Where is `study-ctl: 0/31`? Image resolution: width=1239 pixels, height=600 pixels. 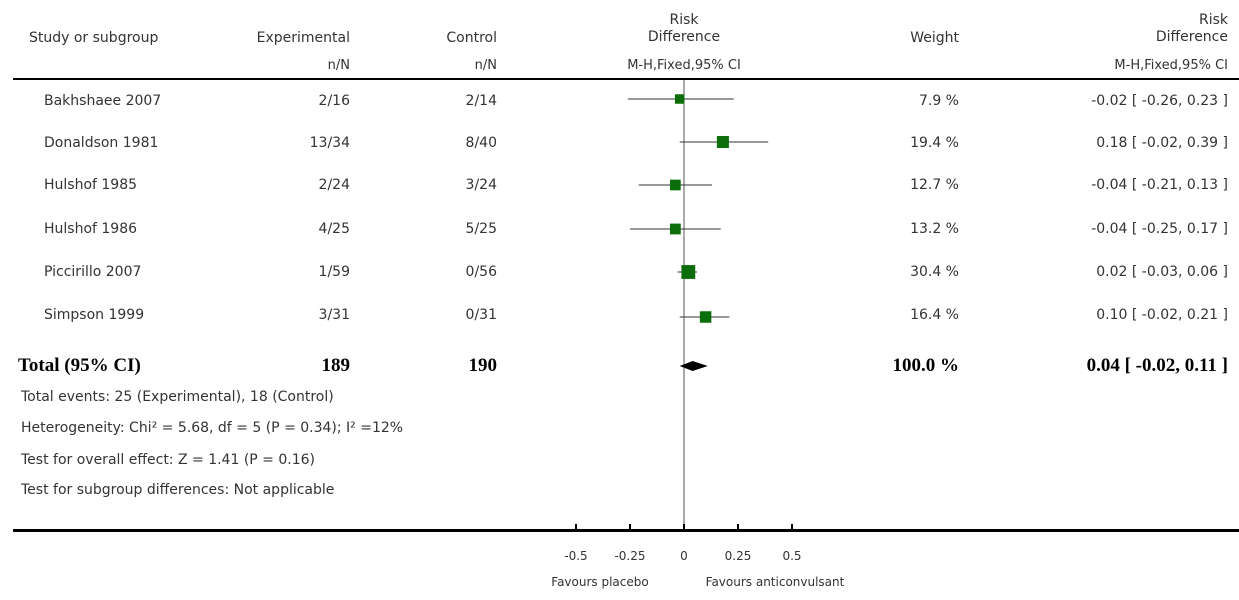
study-ctl: 0/31 is located at coordinates (481, 315).